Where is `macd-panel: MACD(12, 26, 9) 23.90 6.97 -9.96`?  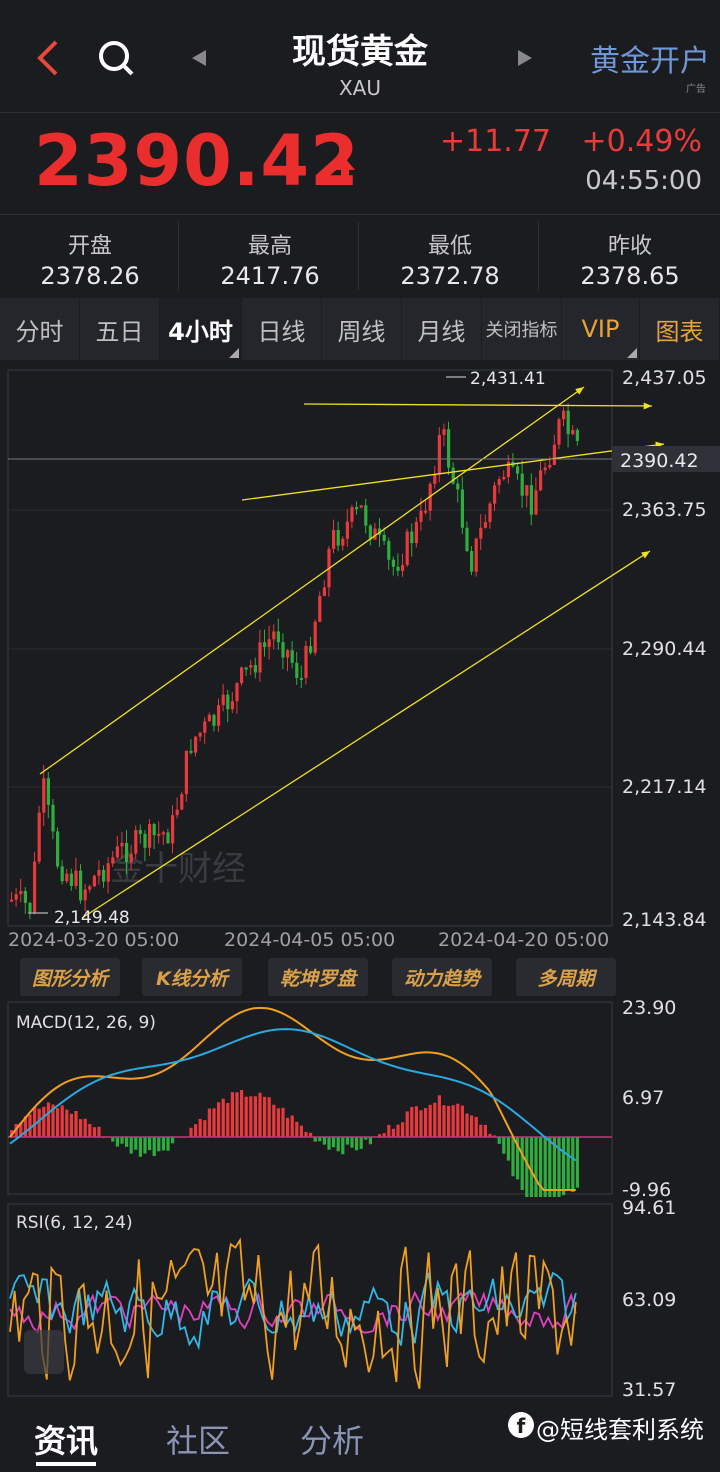 macd-panel: MACD(12, 26, 9) 23.90 6.97 -9.96 is located at coordinates (360, 1100).